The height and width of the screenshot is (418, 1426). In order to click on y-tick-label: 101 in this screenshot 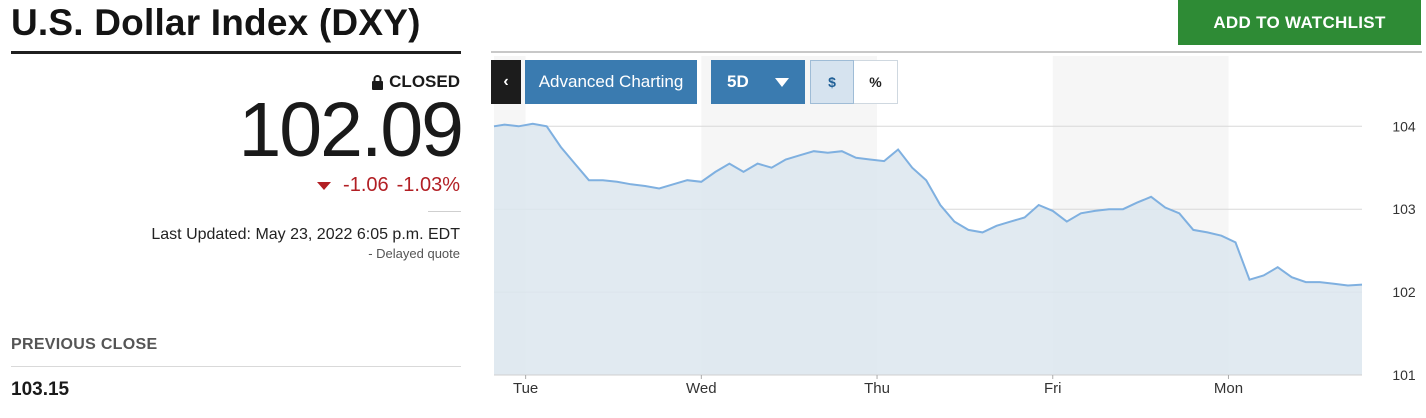, I will do `click(1404, 375)`.